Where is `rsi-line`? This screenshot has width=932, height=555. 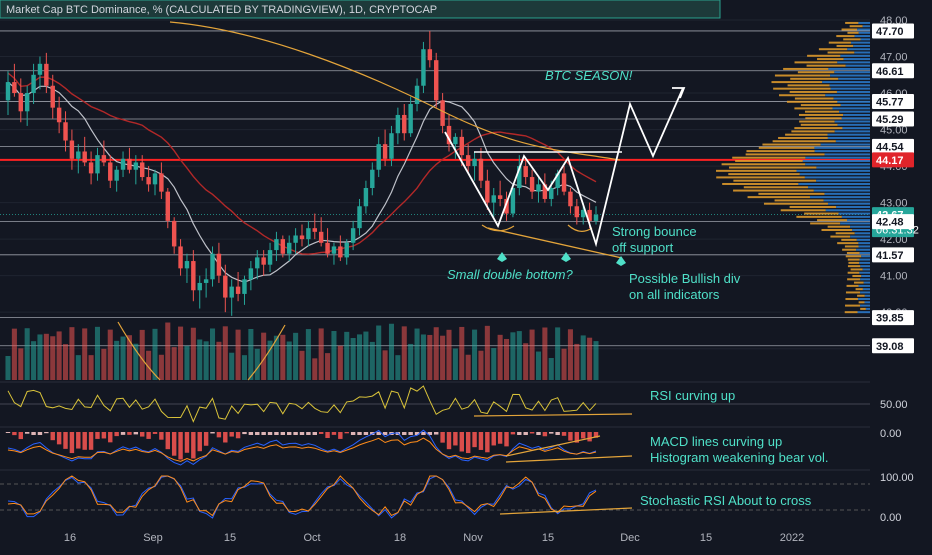 rsi-line is located at coordinates (302, 404).